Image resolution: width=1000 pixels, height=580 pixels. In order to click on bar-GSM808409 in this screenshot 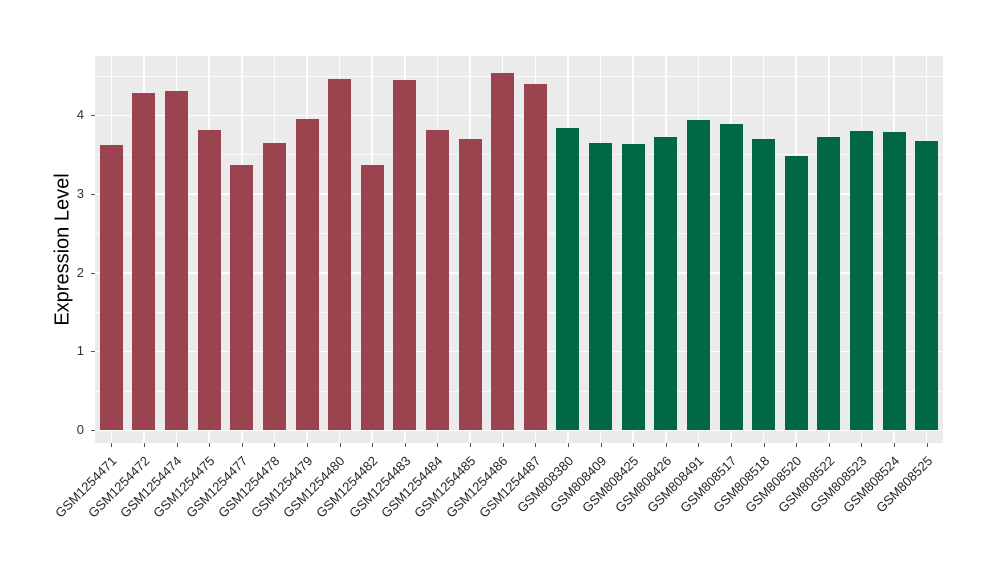, I will do `click(601, 286)`.